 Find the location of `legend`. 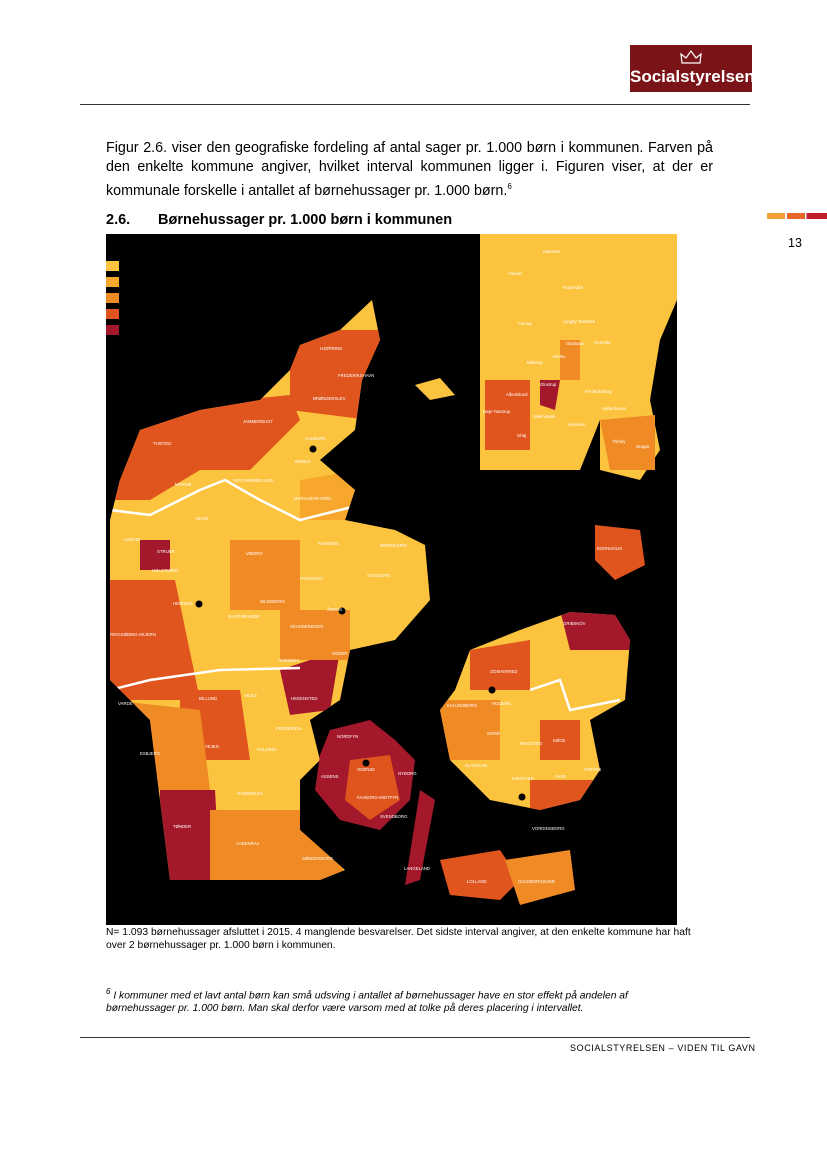

legend is located at coordinates (112, 298).